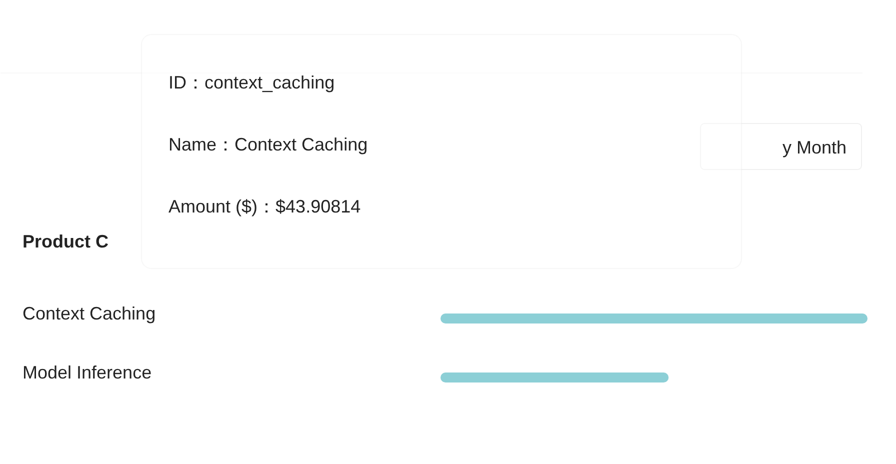 Image resolution: width=896 pixels, height=464 pixels. Describe the element at coordinates (268, 144) in the screenshot. I see `text: Name：Context Caching` at that location.